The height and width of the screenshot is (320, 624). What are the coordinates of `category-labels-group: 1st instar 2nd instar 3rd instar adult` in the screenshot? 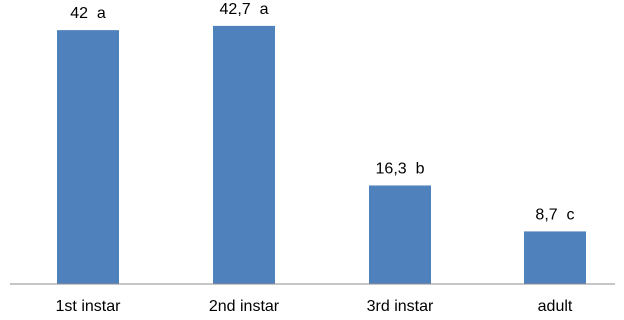 It's located at (314, 306).